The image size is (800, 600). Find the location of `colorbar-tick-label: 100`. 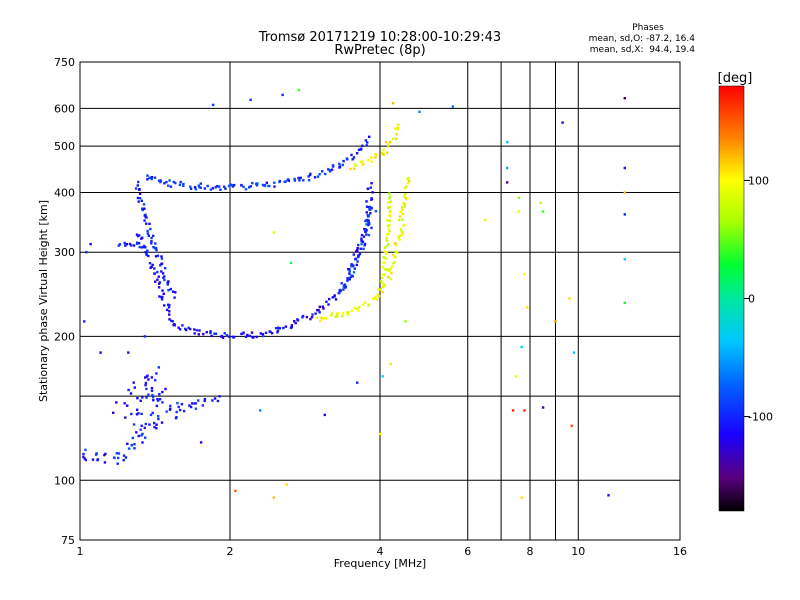

colorbar-tick-label: 100 is located at coordinates (758, 180).